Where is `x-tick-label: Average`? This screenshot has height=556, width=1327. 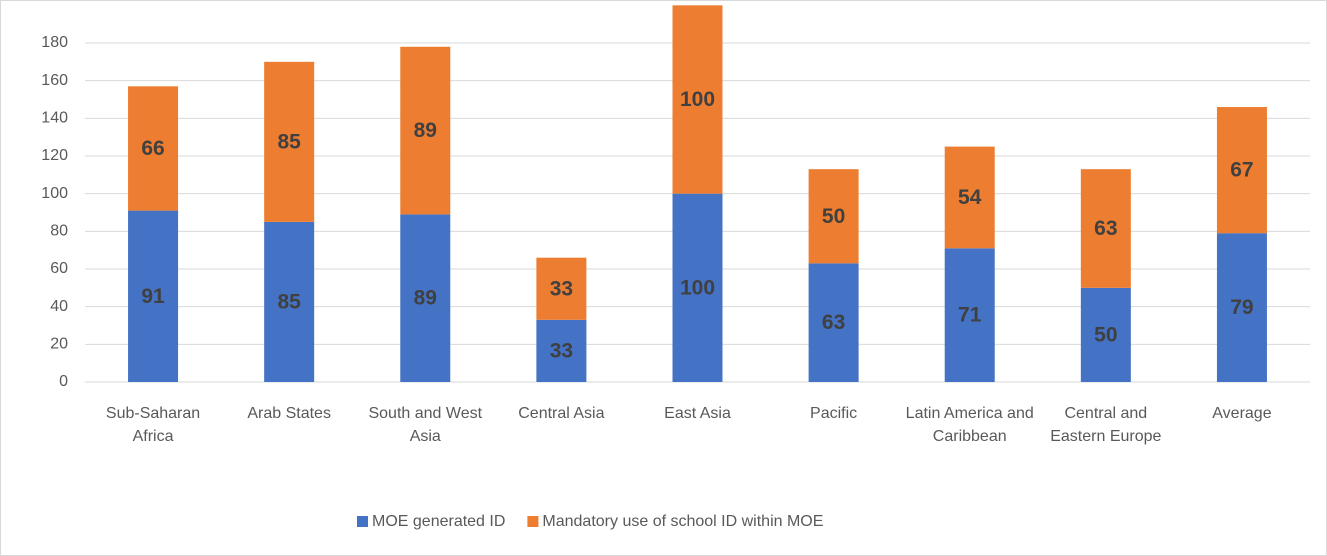 x-tick-label: Average is located at coordinates (1242, 413).